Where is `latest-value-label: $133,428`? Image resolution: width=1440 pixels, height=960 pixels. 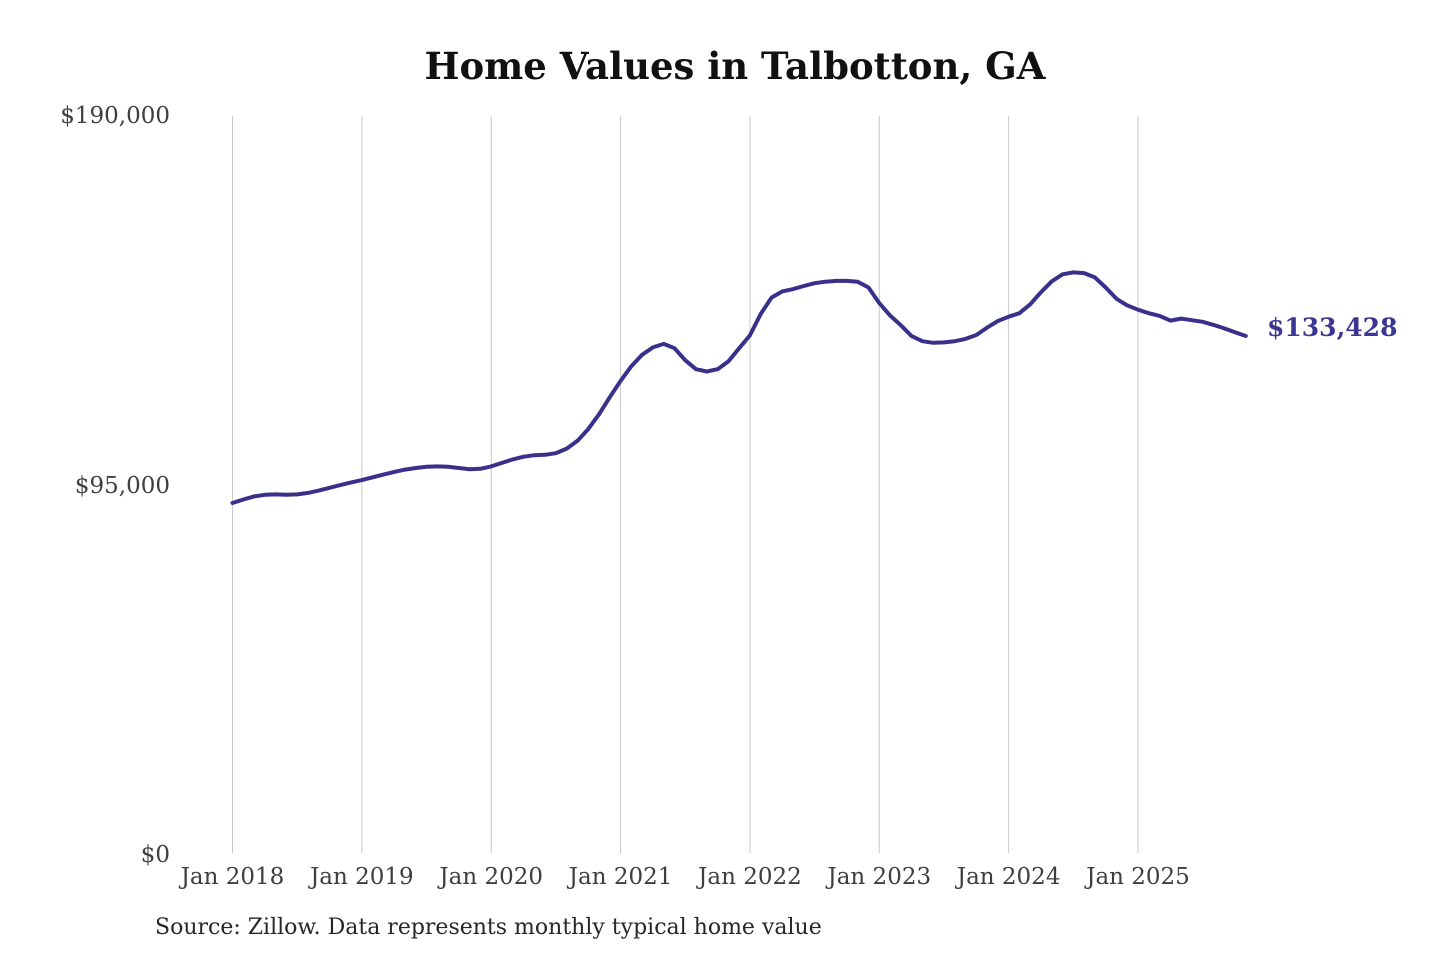 latest-value-label: $133,428 is located at coordinates (1332, 327).